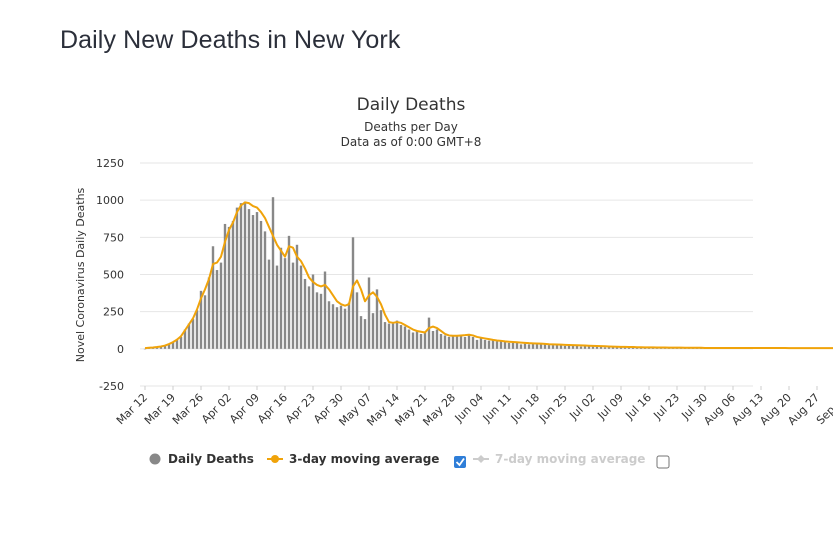 This screenshot has height=533, width=833. I want to click on checkbox-3day-average, so click(460, 462).